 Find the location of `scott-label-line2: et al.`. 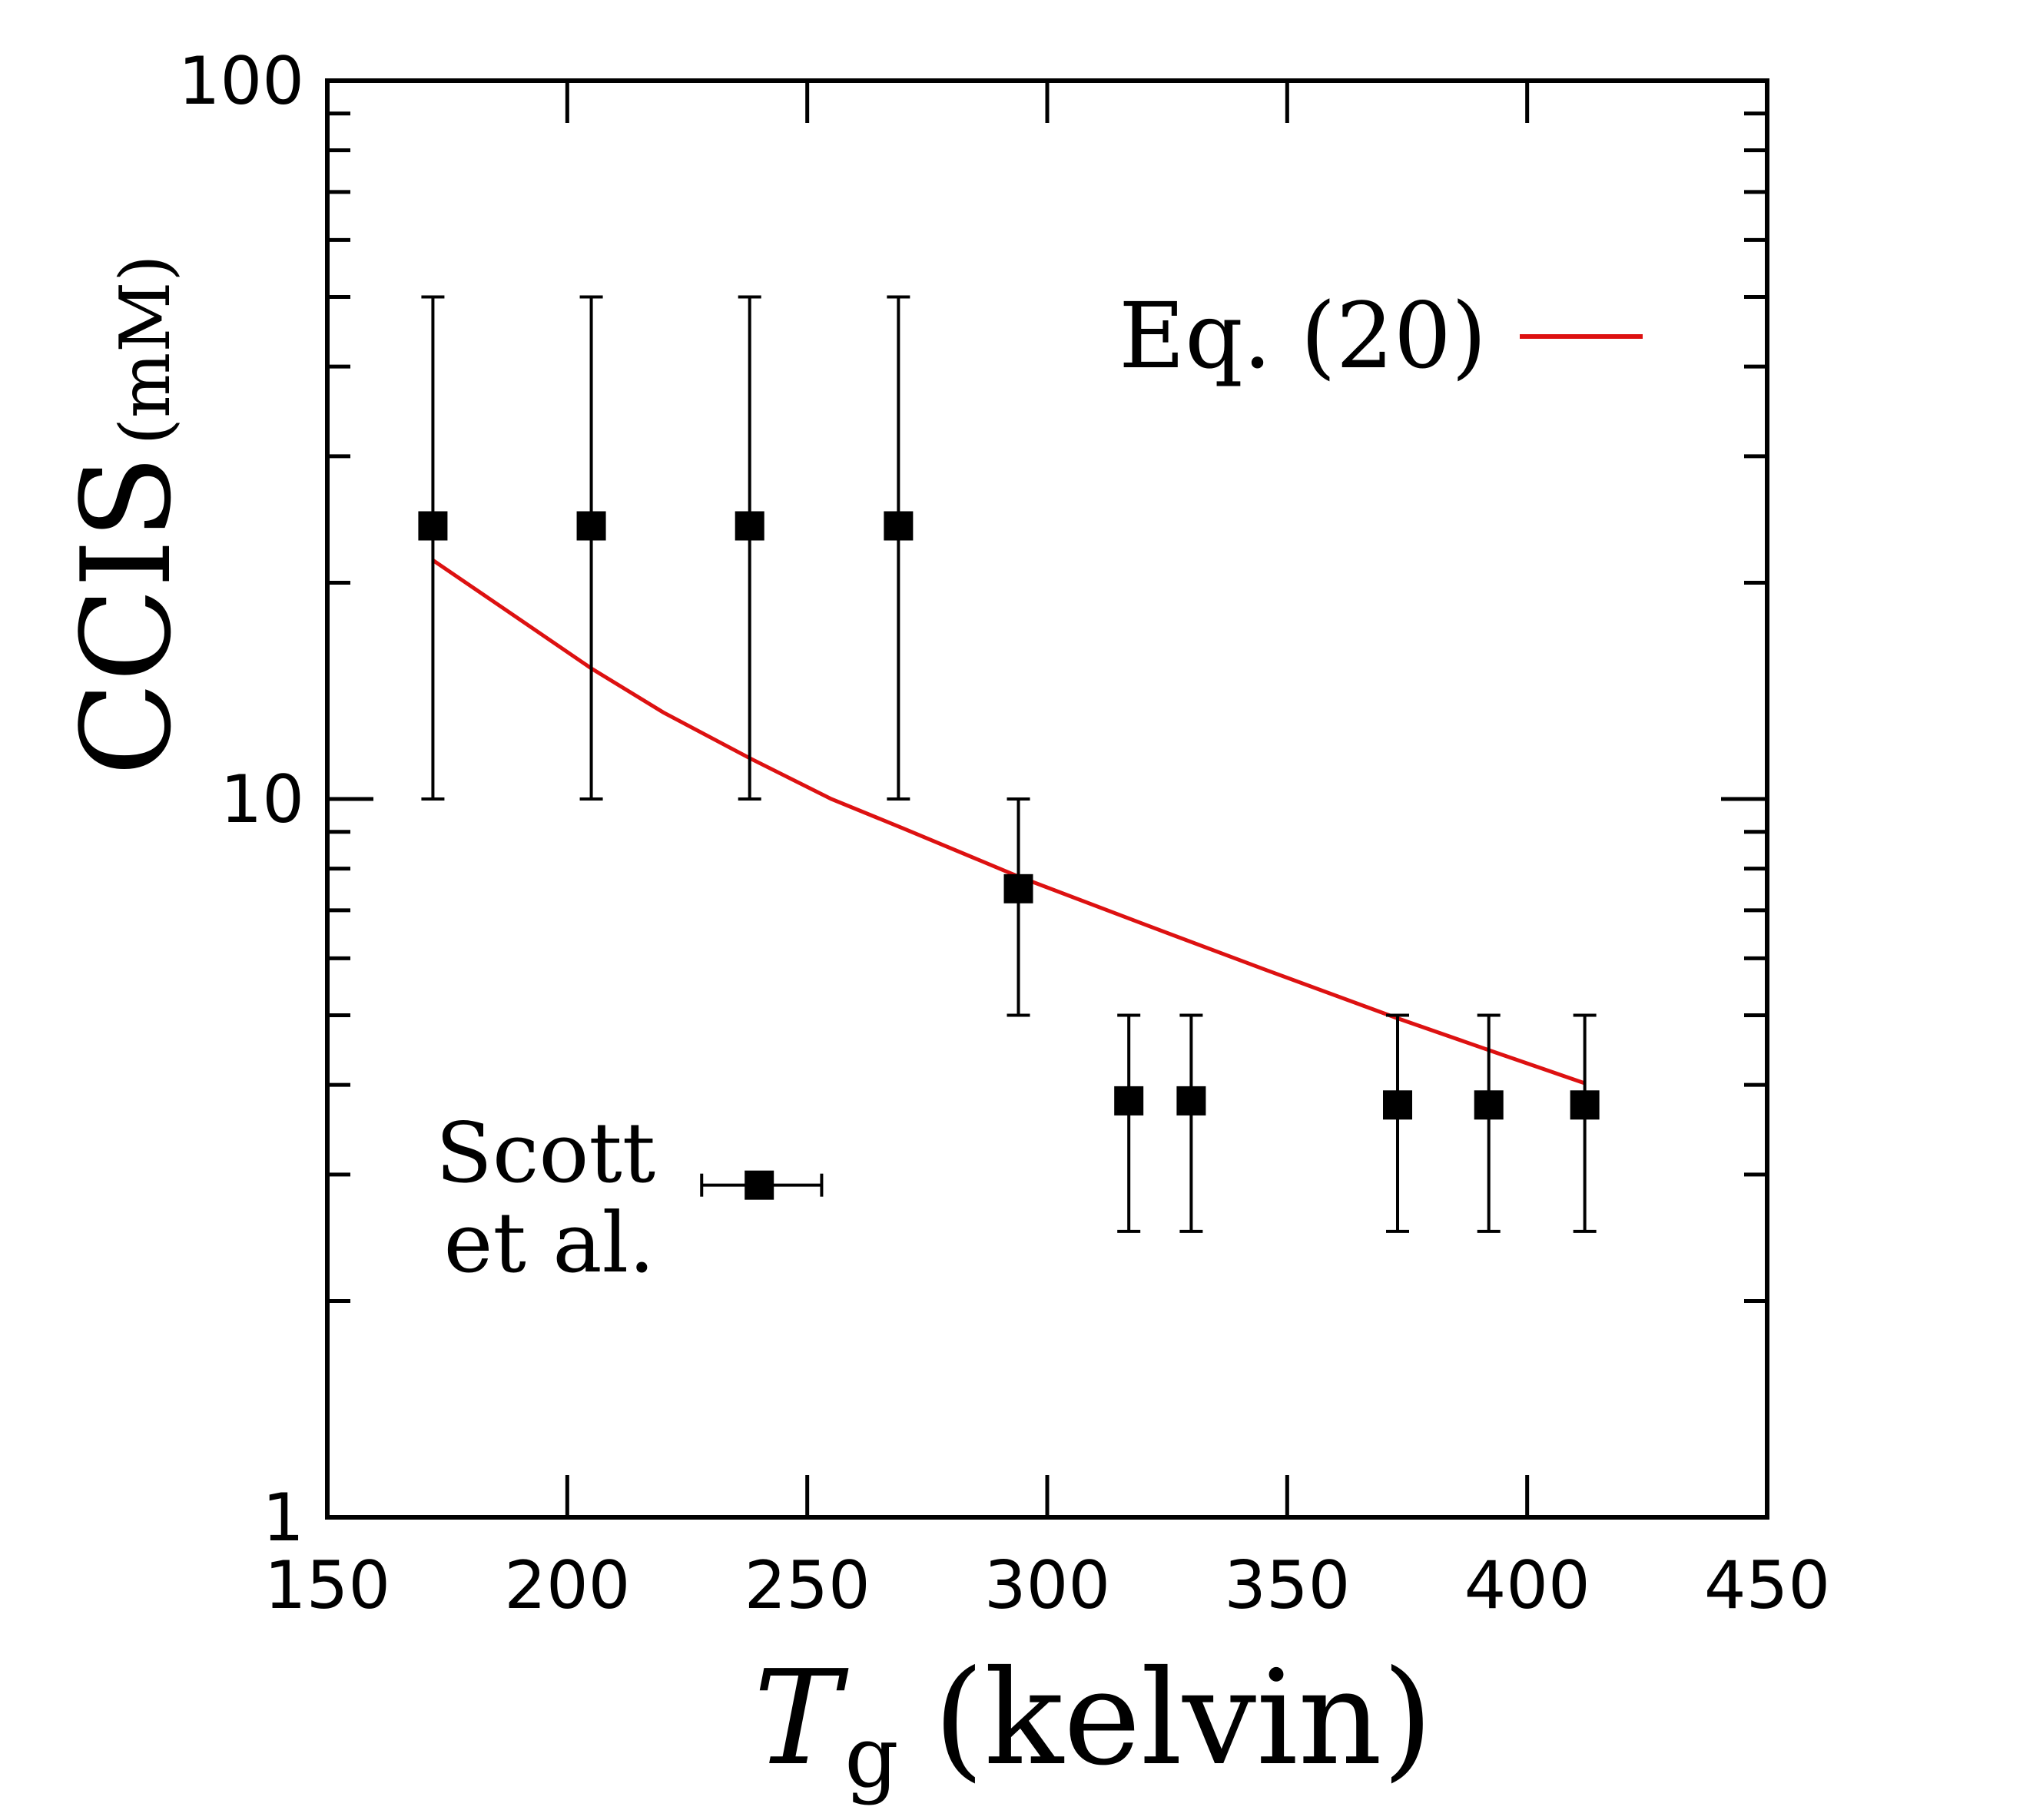

scott-label-line2: et al. is located at coordinates (550, 1243).